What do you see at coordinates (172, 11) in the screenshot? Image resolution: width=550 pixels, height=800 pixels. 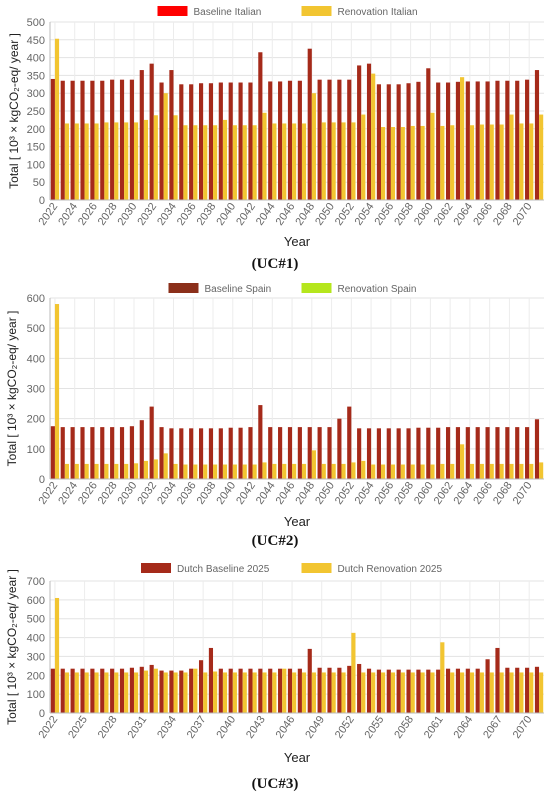 I see `uc1-legend-swatch-baseline` at bounding box center [172, 11].